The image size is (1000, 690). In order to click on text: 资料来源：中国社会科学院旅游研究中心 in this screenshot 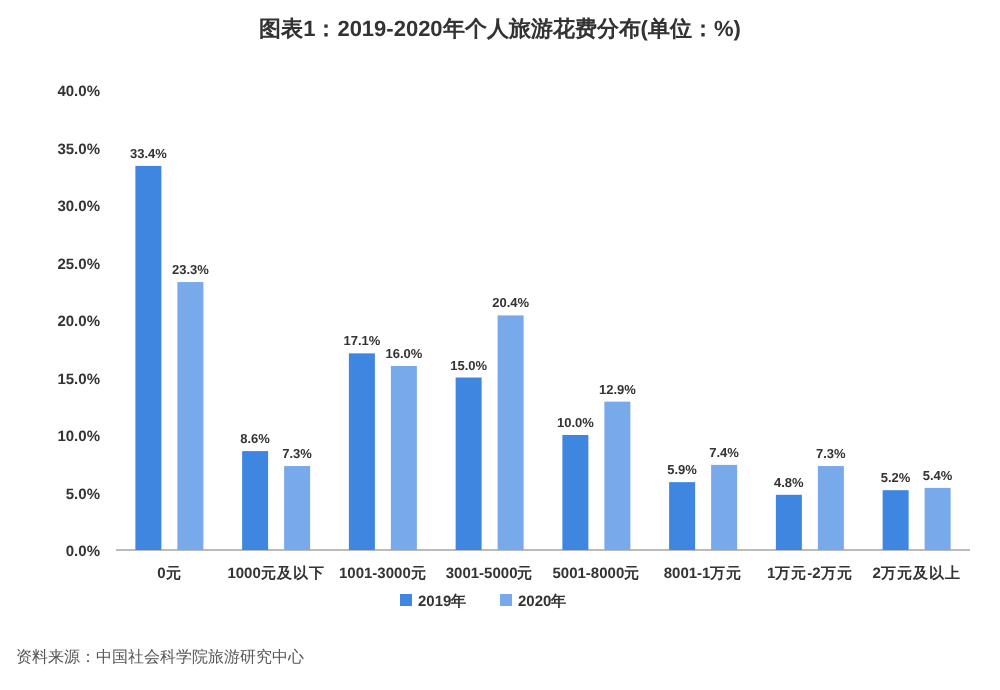, I will do `click(160, 657)`.